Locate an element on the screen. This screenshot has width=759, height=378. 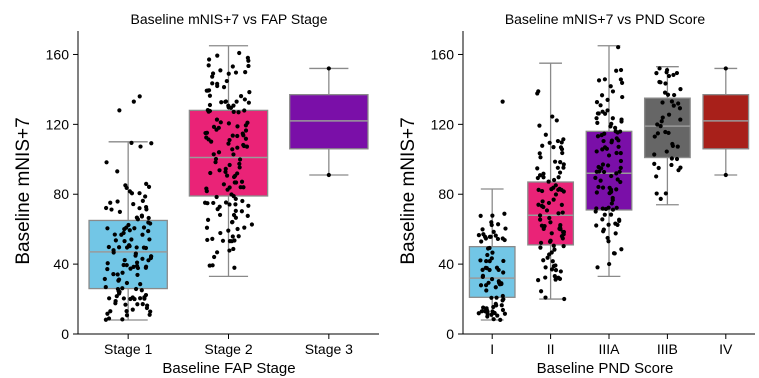
y-tick-label: 80 is located at coordinates (61, 194).